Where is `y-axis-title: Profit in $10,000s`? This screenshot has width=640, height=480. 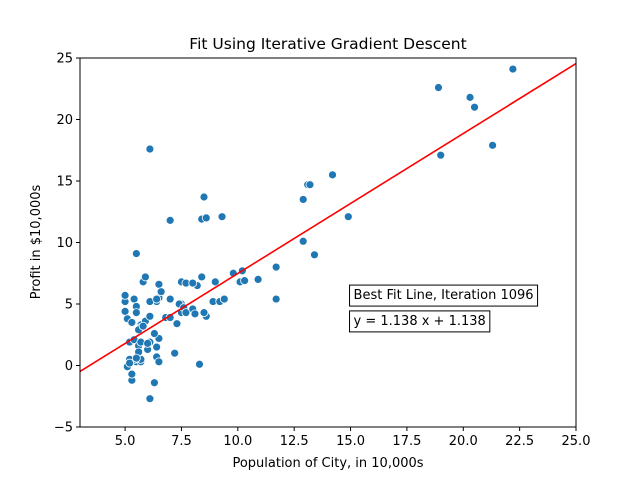 y-axis-title: Profit in $10,000s is located at coordinates (36, 241).